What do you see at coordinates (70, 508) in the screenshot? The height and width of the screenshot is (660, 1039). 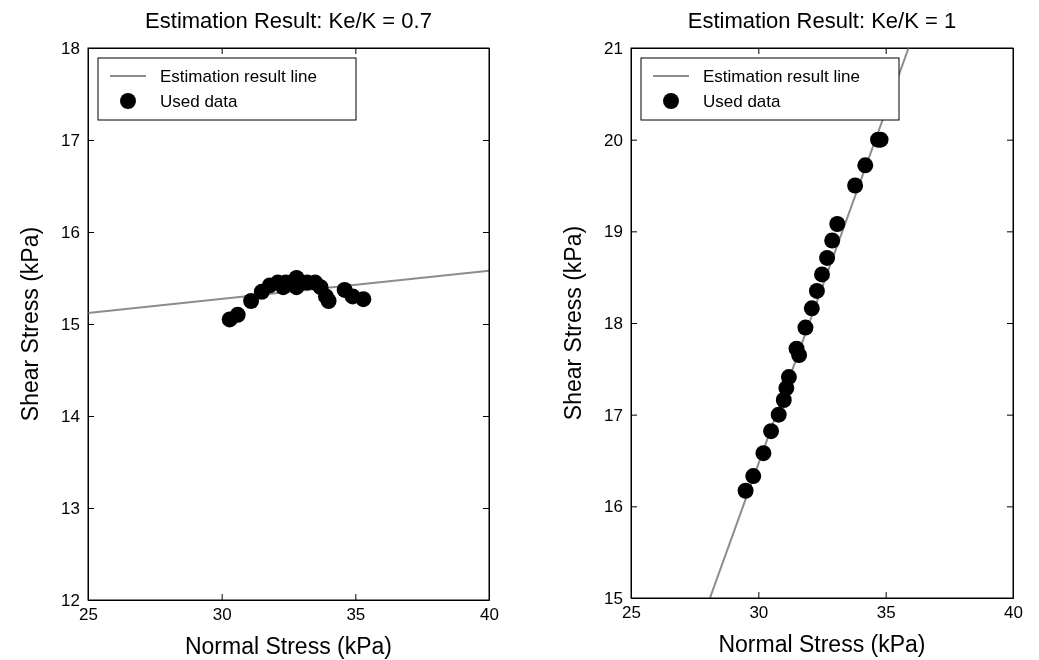 I see `y-tick-label: 13` at bounding box center [70, 508].